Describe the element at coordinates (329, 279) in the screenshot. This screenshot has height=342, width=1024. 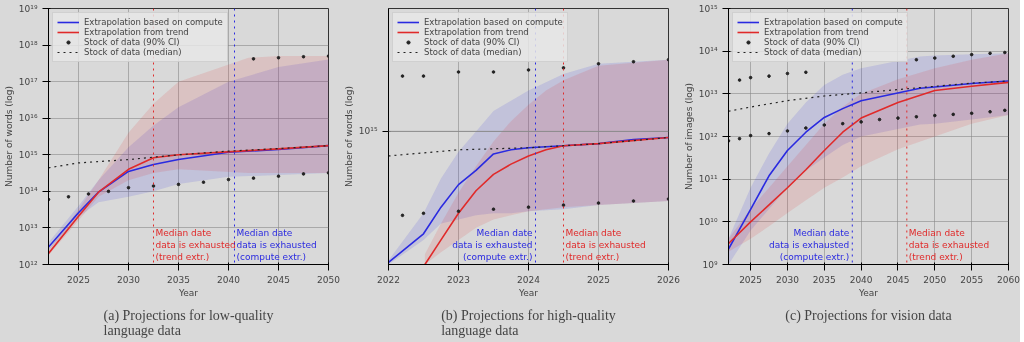
I see `x-tick-label: 2050` at that location.